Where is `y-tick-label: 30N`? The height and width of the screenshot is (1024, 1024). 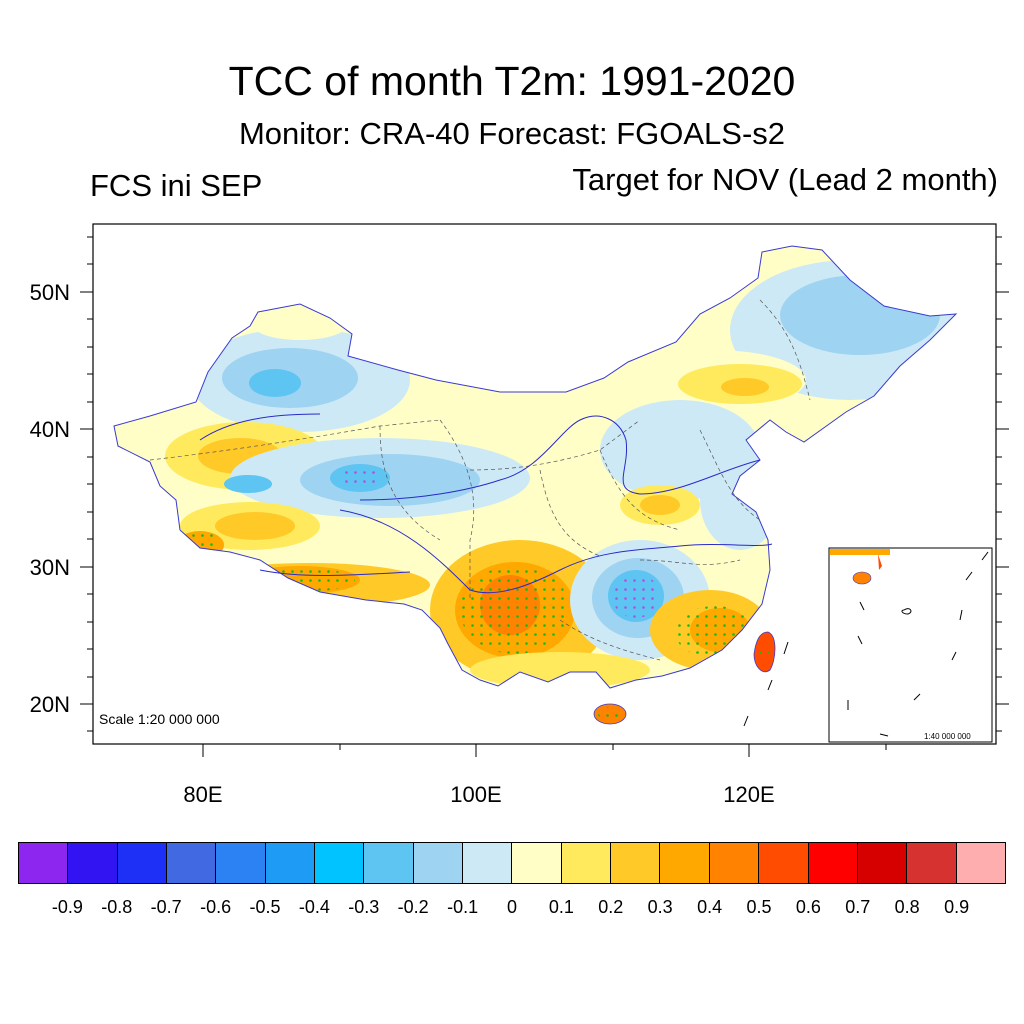
y-tick-label: 30N is located at coordinates (49, 567).